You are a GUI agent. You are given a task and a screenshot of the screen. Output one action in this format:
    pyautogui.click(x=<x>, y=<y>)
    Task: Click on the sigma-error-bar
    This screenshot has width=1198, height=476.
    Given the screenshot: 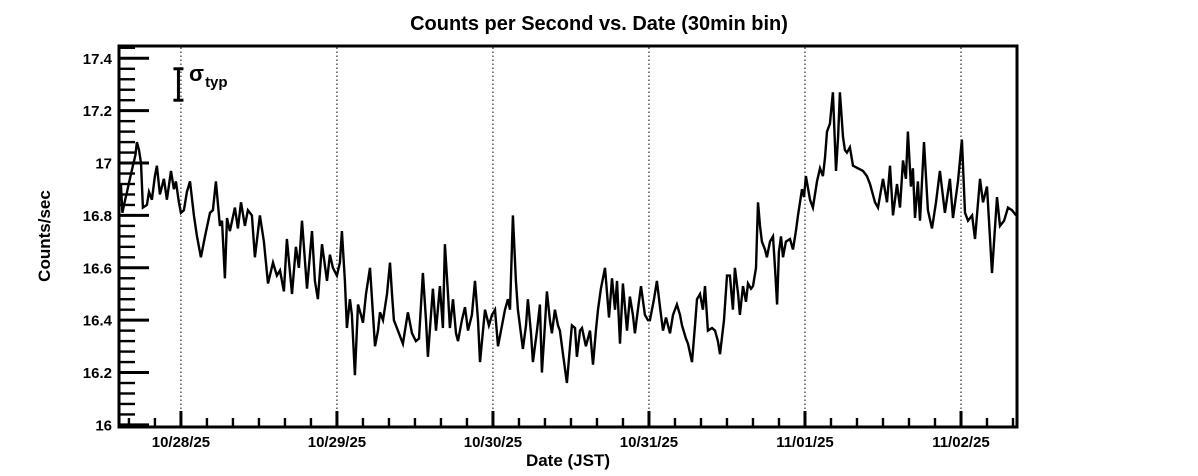 What is the action you would take?
    pyautogui.click(x=178, y=84)
    